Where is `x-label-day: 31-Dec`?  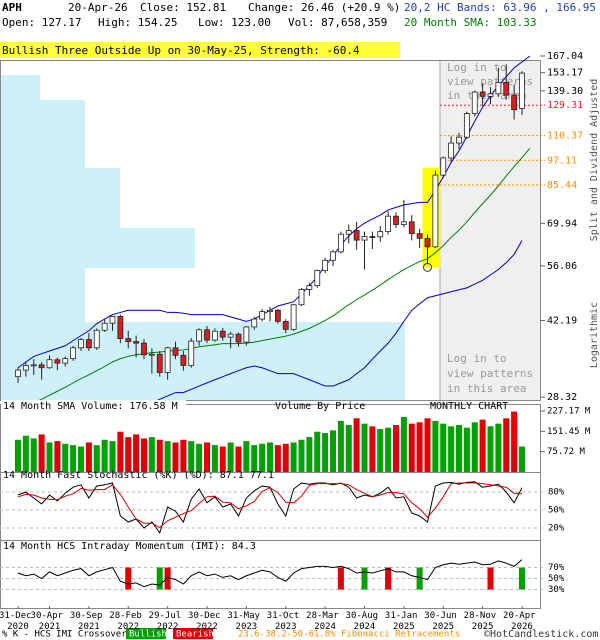
x-label-day: 31-Dec is located at coordinates (18, 616).